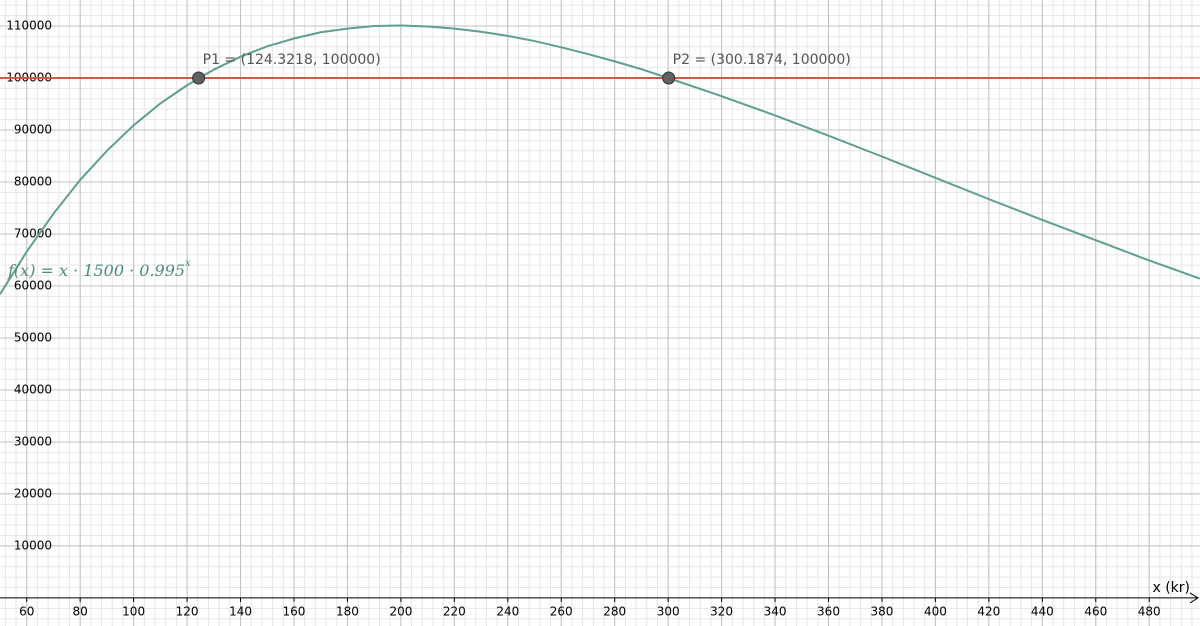 This screenshot has height=626, width=1200. I want to click on y-tick-label: 90000, so click(33, 129).